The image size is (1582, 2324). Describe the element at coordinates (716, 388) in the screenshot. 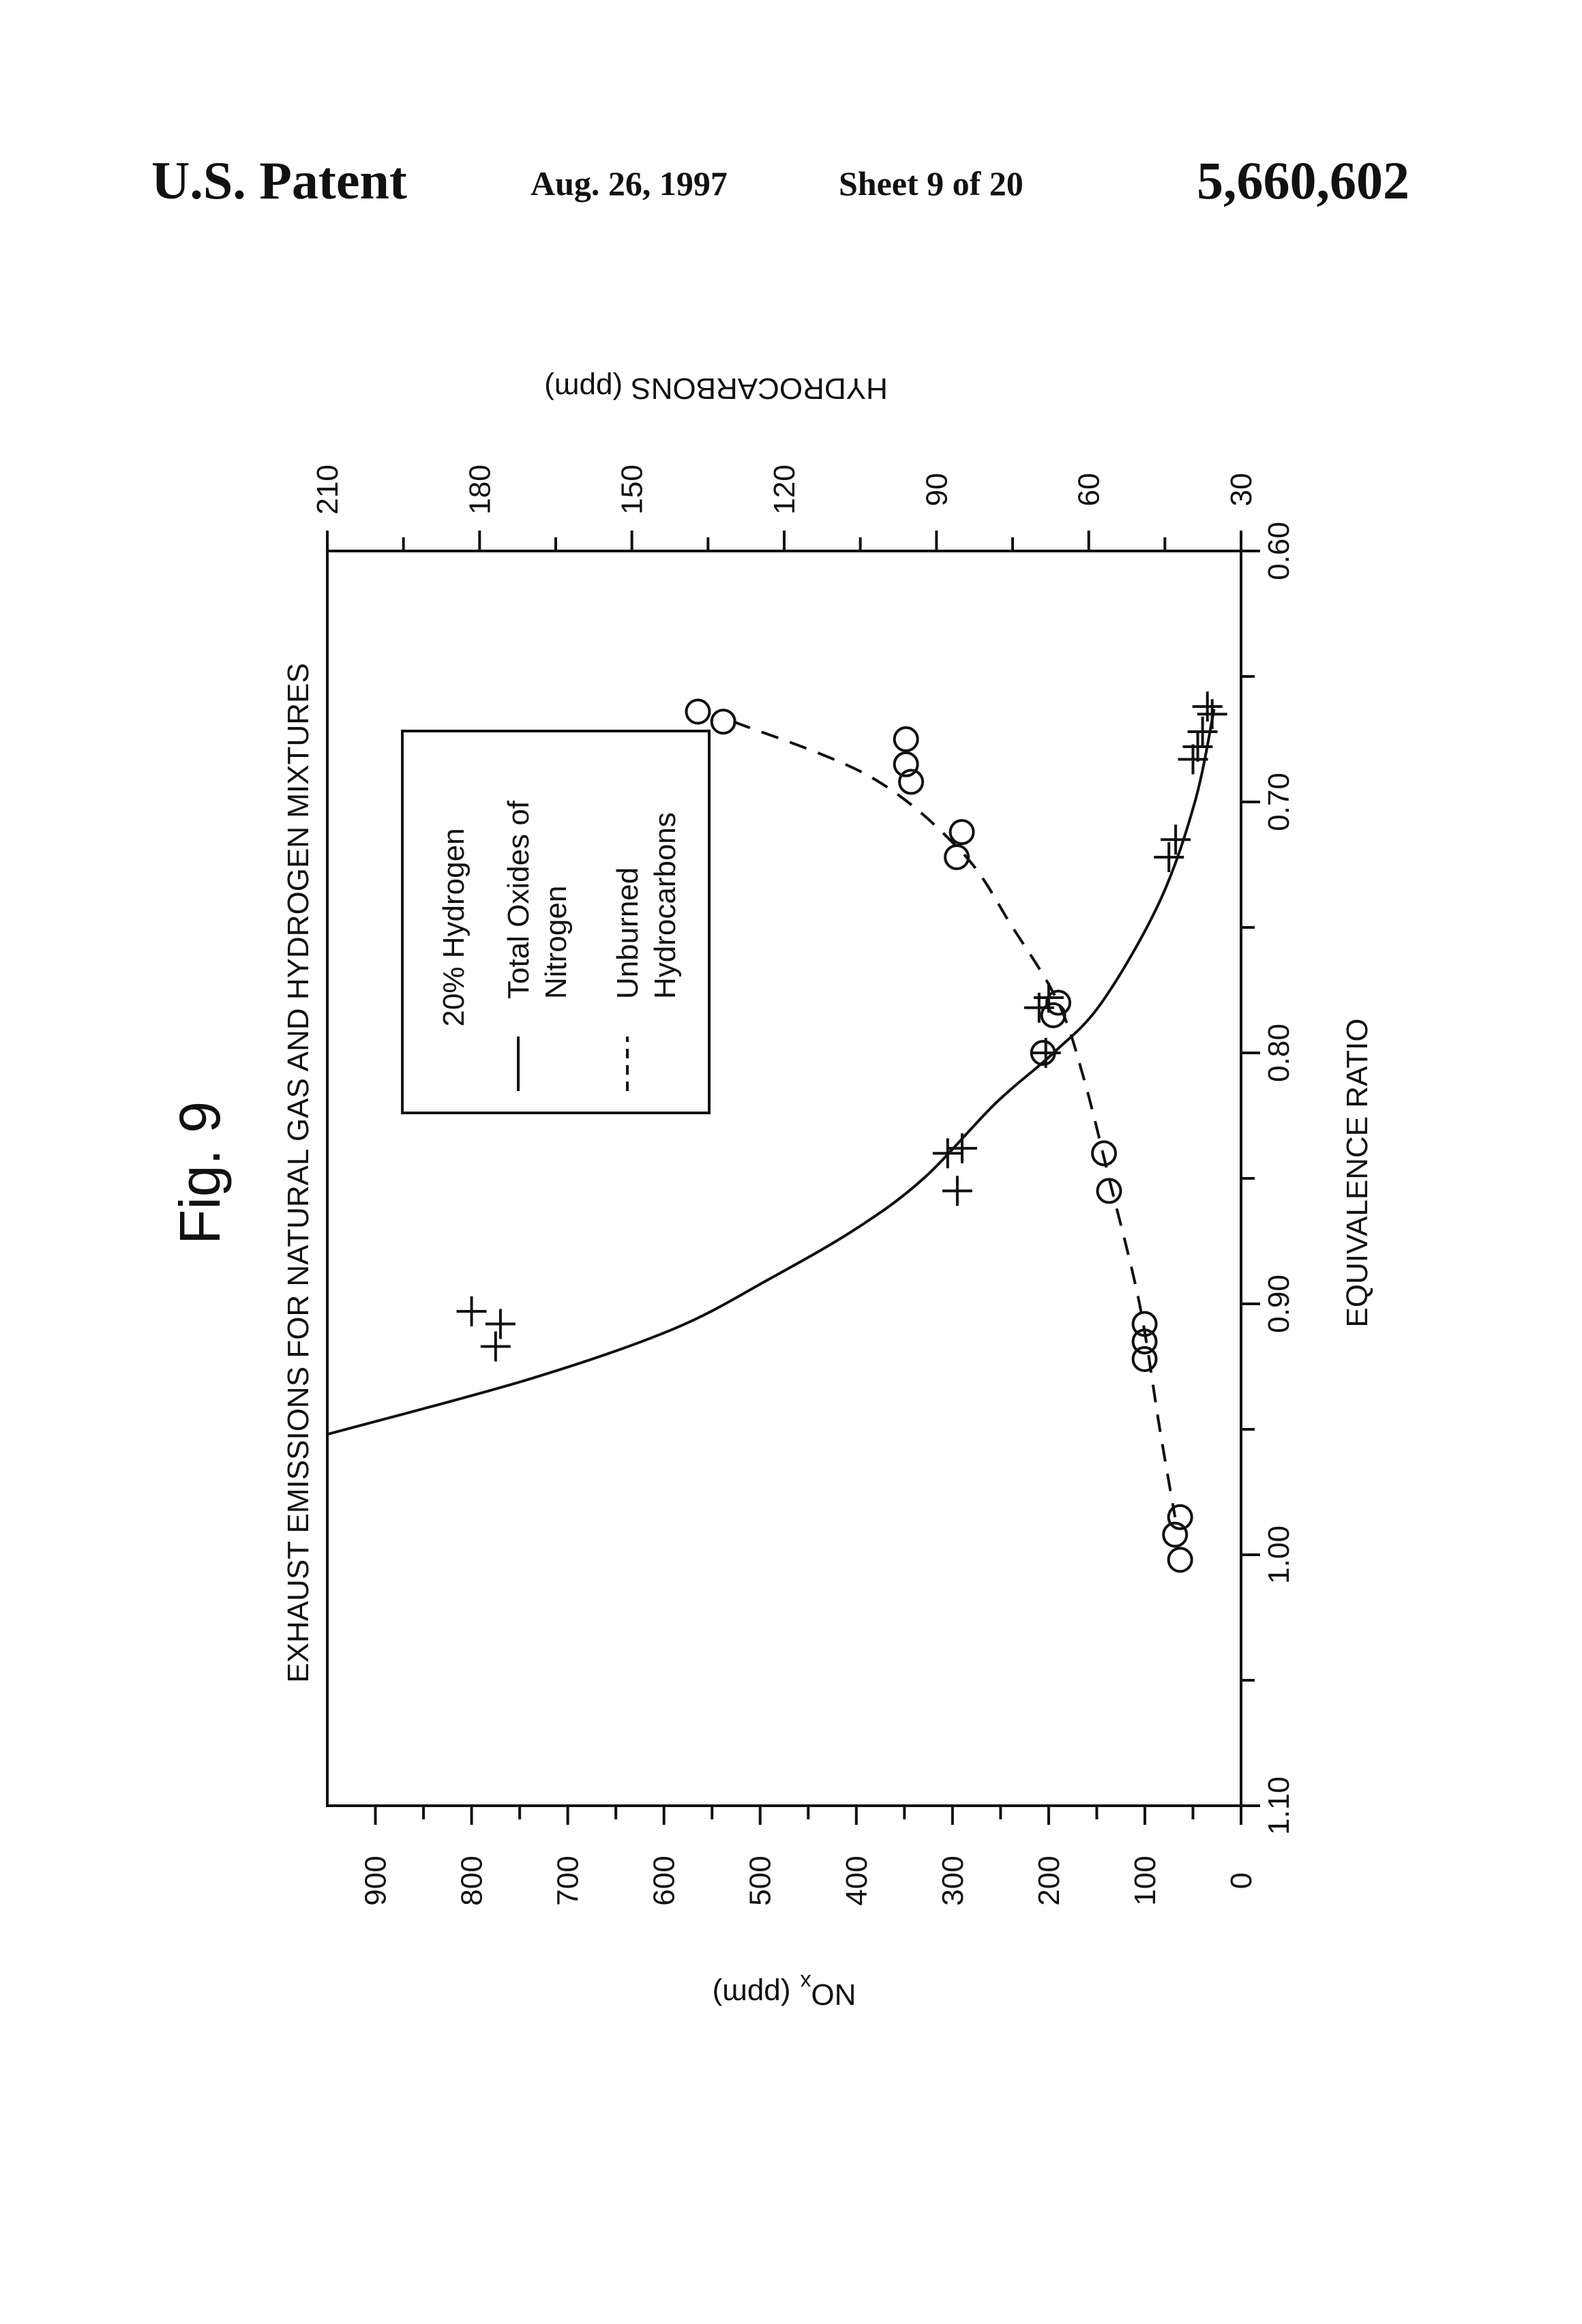

I see `right-axis-label: HYDROCARBONS (ppm)` at that location.